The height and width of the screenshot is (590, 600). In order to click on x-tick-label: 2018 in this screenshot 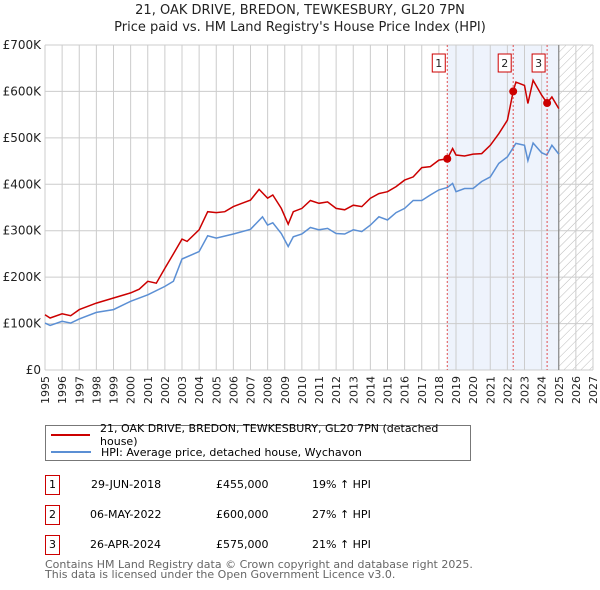, I will do `click(439, 390)`.